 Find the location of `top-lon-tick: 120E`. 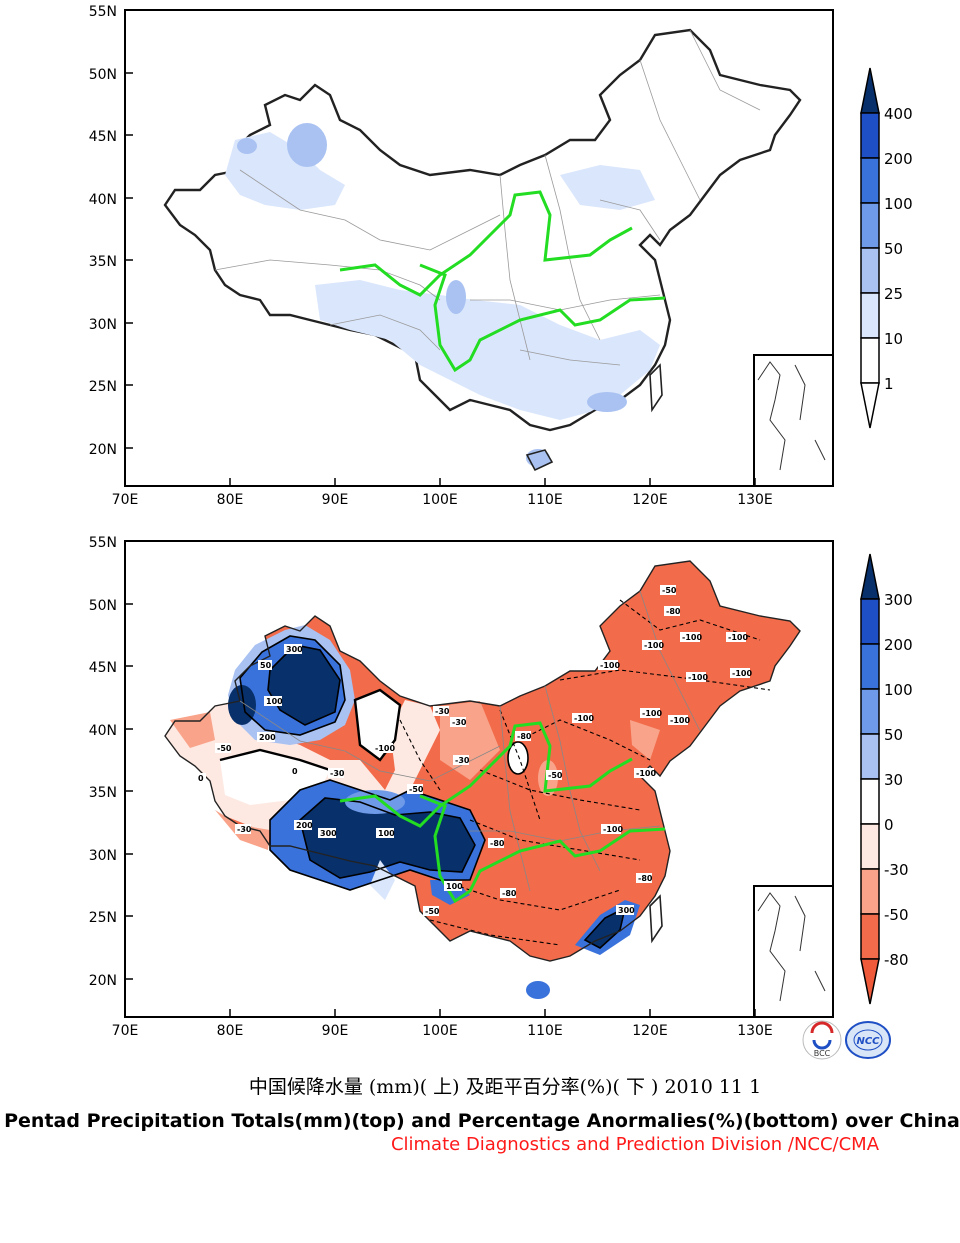

top-lon-tick: 120E is located at coordinates (650, 500).